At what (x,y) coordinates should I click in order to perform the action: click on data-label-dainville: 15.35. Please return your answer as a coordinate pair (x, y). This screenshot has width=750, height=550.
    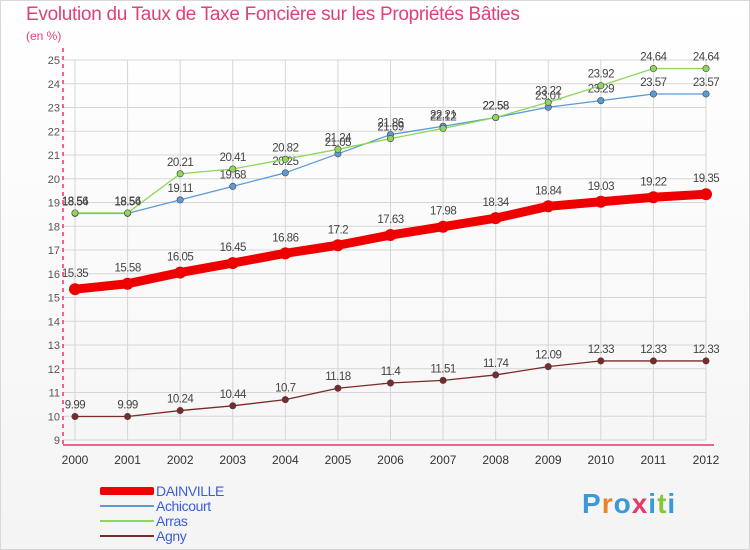
    Looking at the image, I should click on (75, 274).